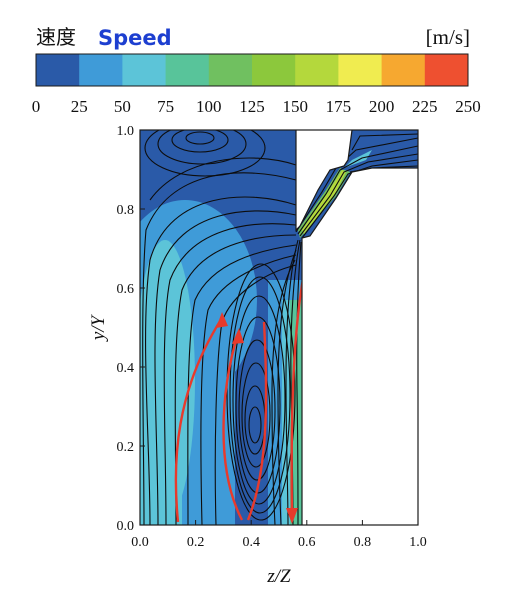  I want to click on flow-direction-arrows, so click(244, 382).